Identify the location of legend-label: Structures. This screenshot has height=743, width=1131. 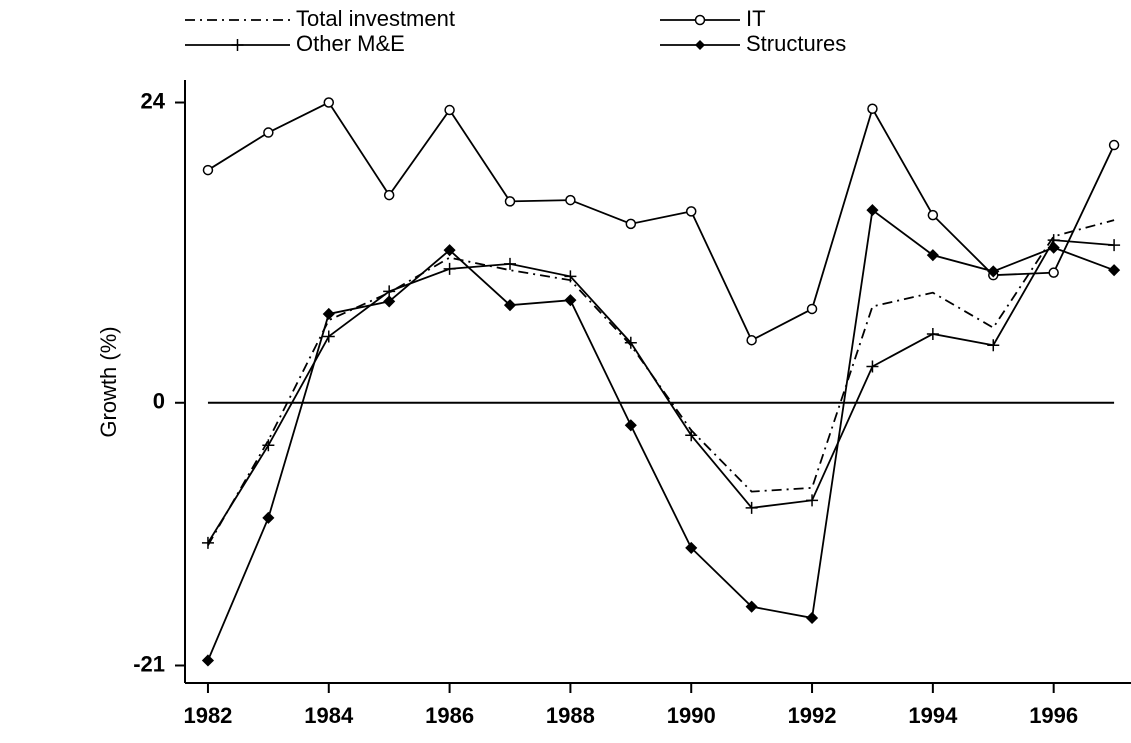
(796, 43).